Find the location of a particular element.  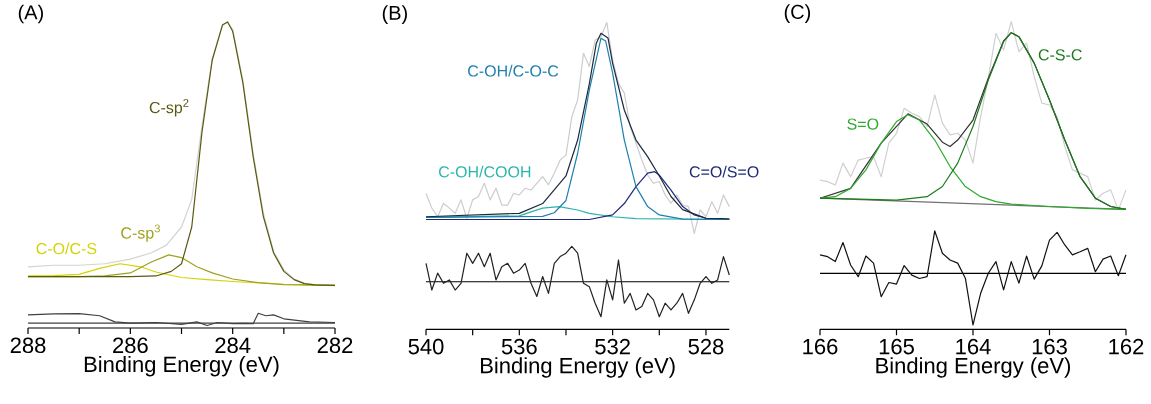

x-tick-label: 165 is located at coordinates (896, 346).